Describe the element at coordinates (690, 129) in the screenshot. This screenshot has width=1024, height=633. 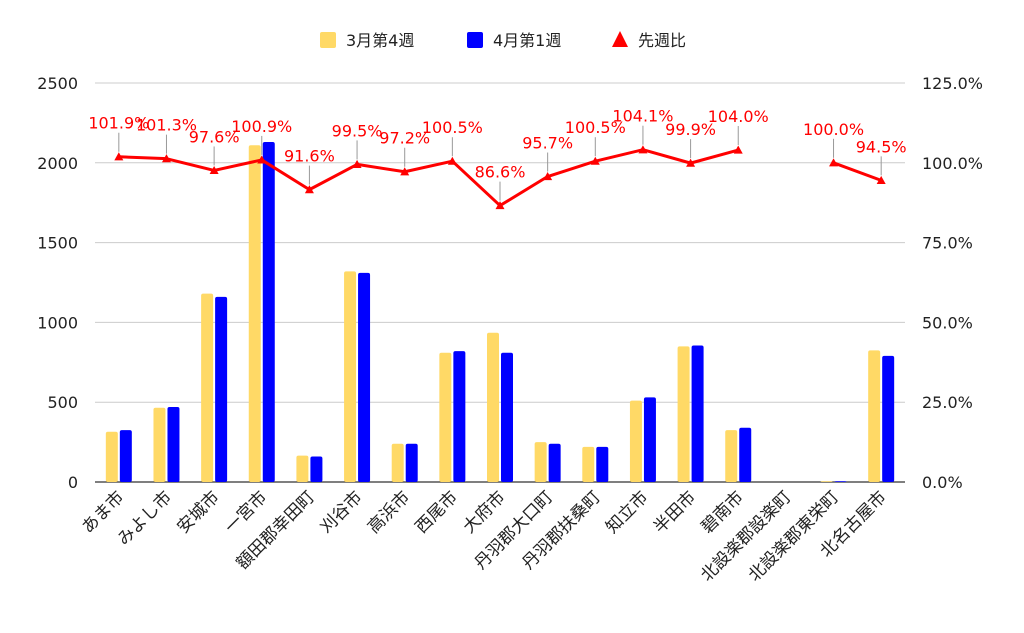
I see `ratio-data-label: 99.9%` at that location.